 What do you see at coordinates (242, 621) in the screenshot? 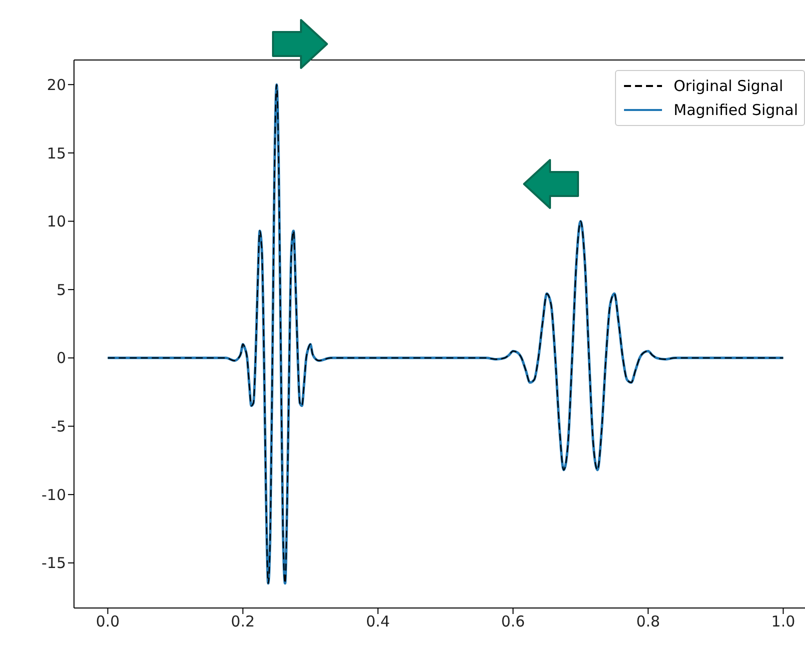
I see `x-tick-label: 0.2` at bounding box center [242, 621].